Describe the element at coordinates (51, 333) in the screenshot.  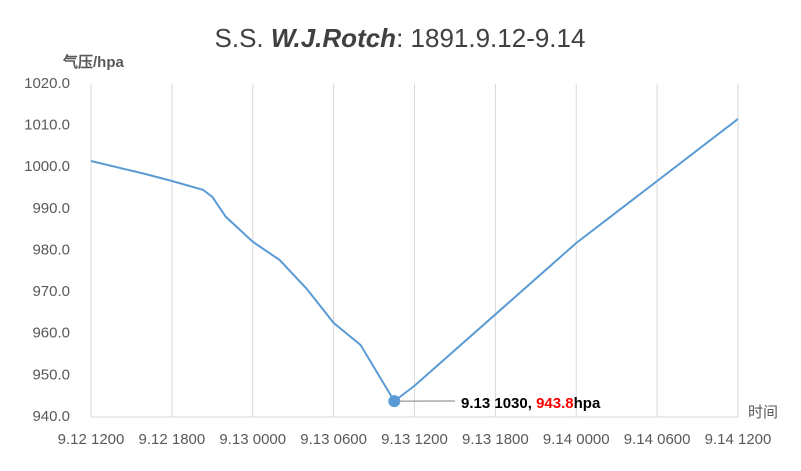
I see `y-tick-label: 960.0` at that location.